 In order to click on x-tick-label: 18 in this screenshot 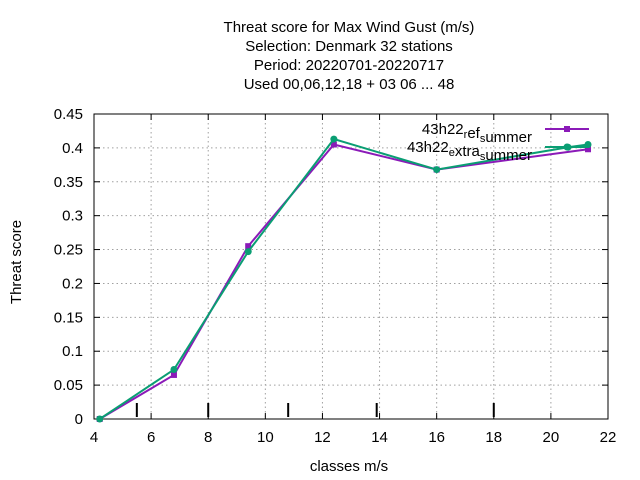, I will do `click(493, 437)`.